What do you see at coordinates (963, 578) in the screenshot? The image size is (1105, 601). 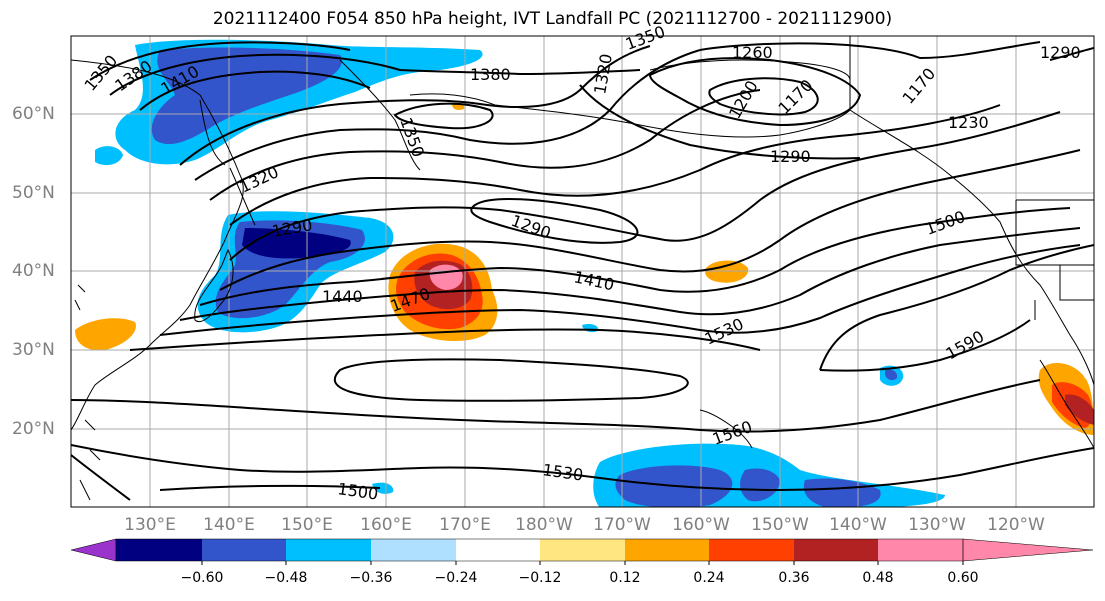 I see `colorbar-tick-label: 0.60` at bounding box center [963, 578].